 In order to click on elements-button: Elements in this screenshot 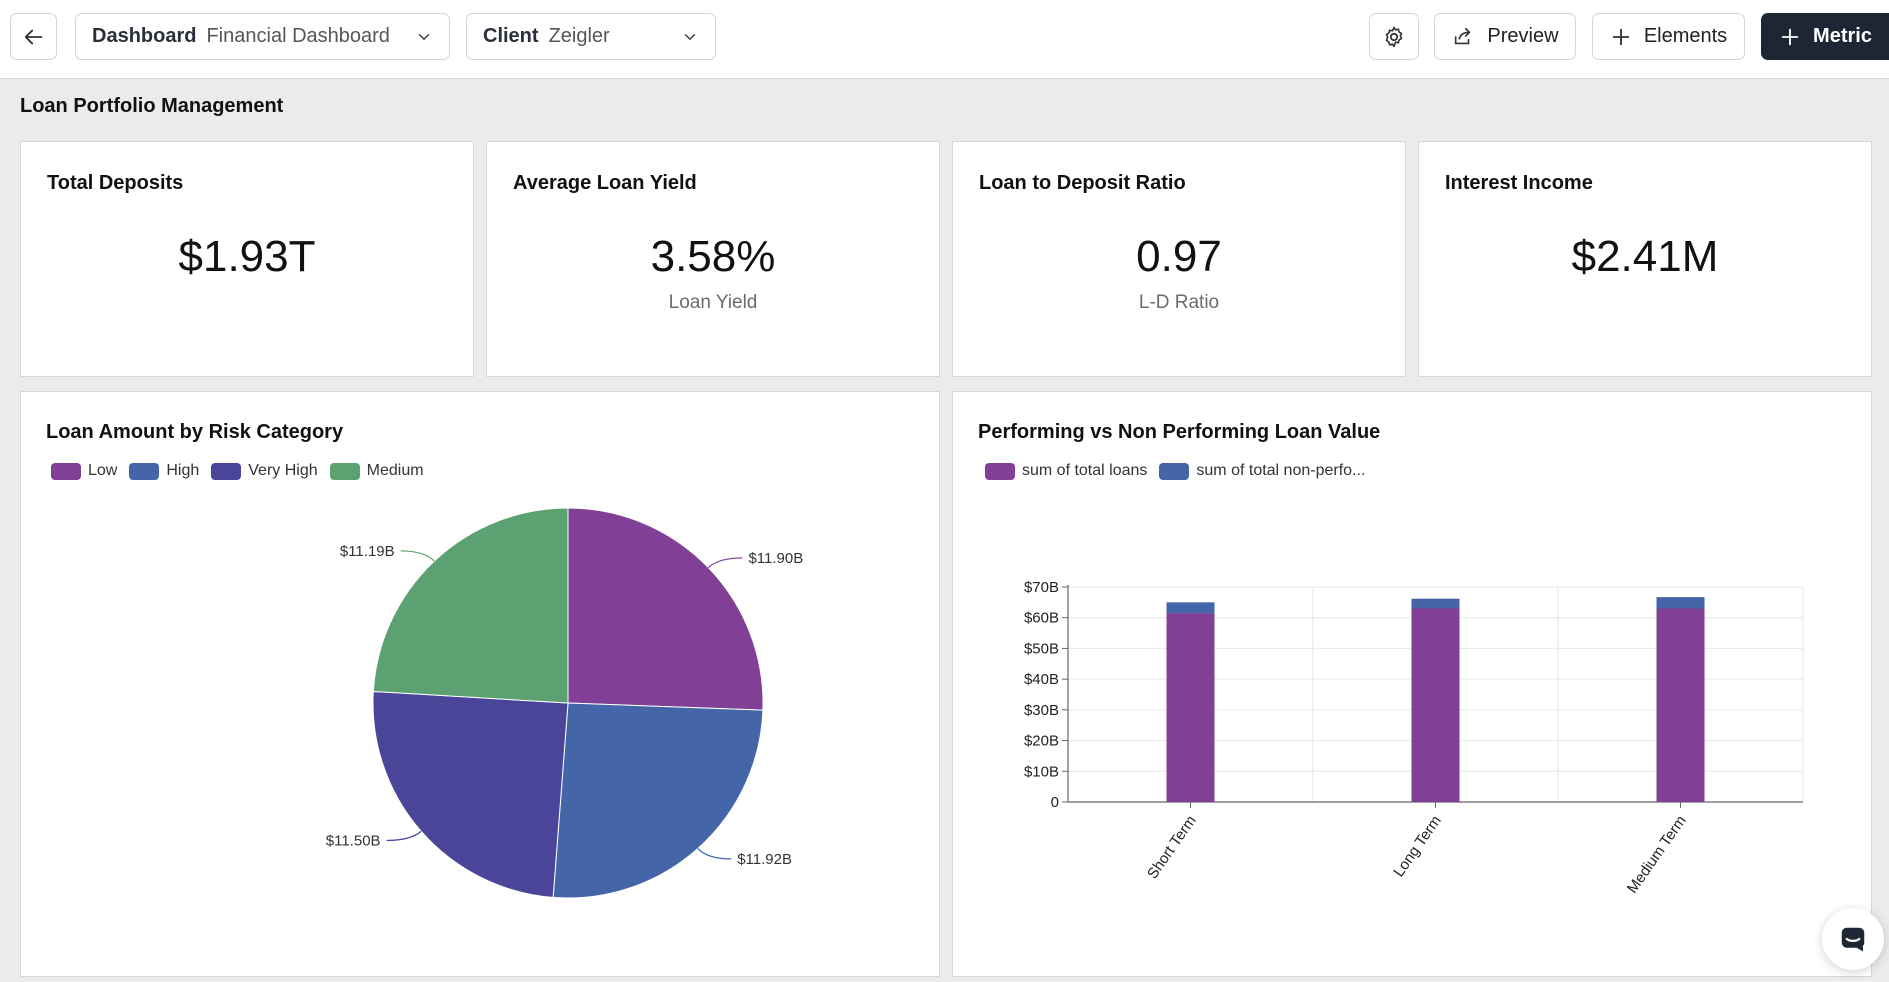, I will do `click(1668, 36)`.